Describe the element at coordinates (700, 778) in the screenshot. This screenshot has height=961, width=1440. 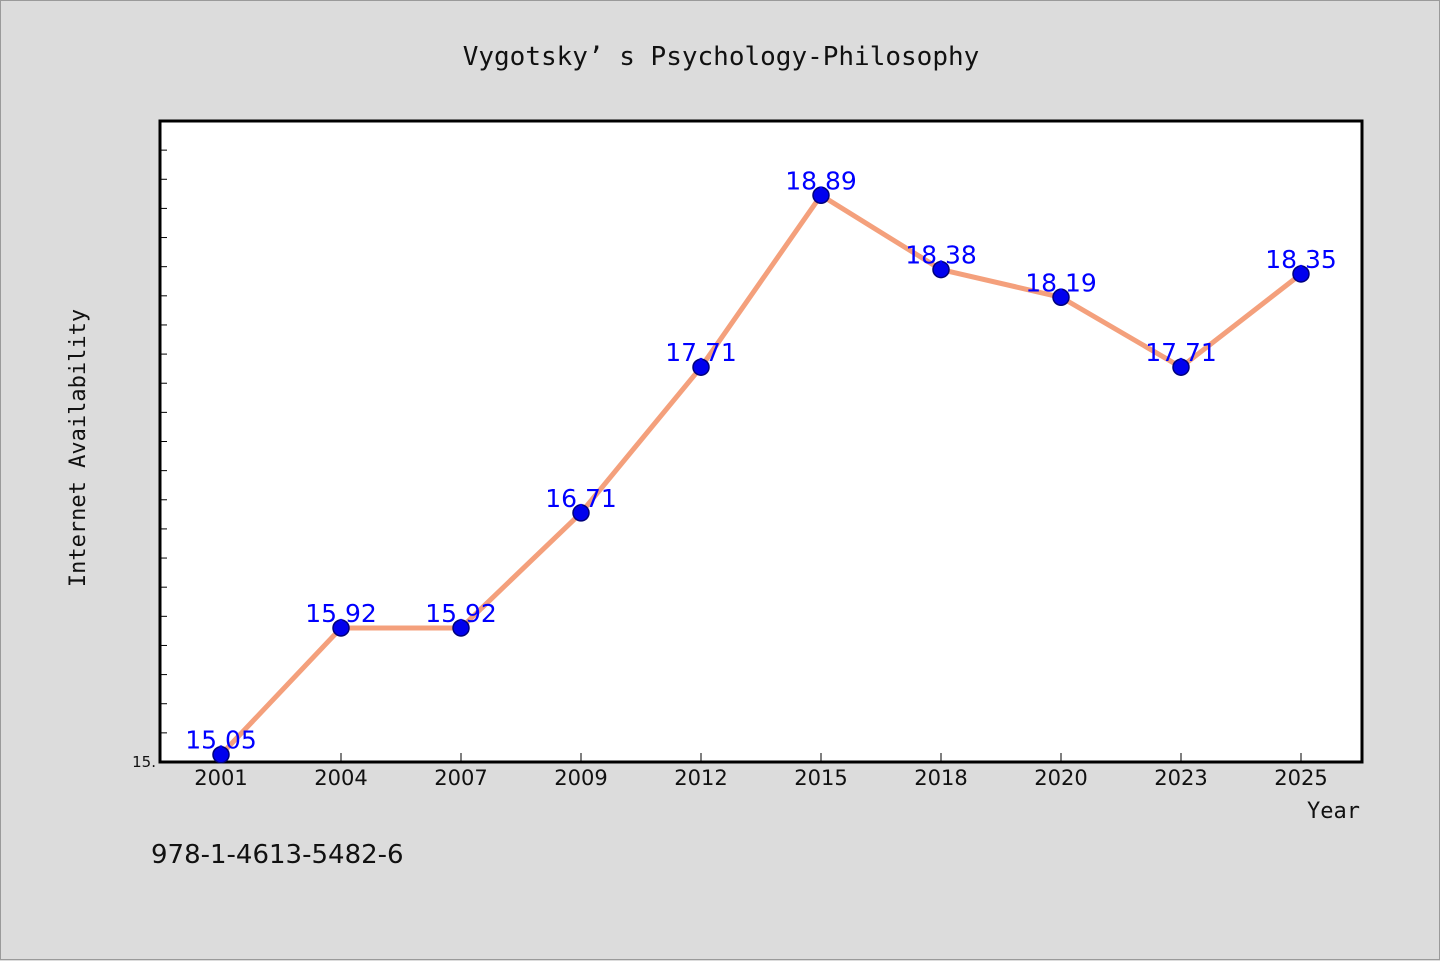
I see `x-tick-label: 2012` at that location.